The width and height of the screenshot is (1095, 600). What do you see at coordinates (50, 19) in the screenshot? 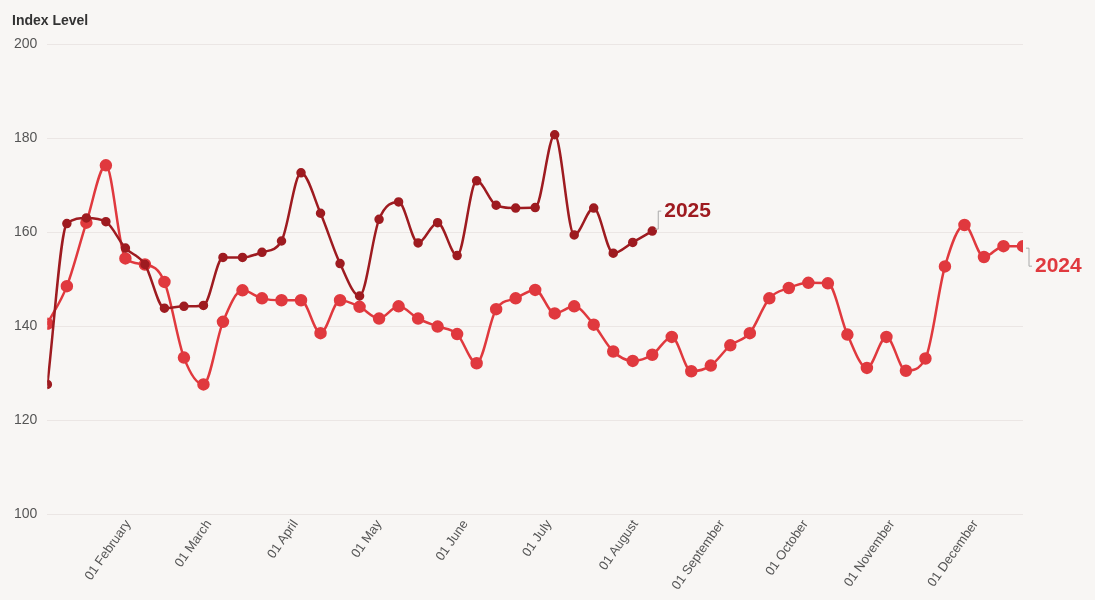
I see `y-axis-title: Index Level` at bounding box center [50, 19].